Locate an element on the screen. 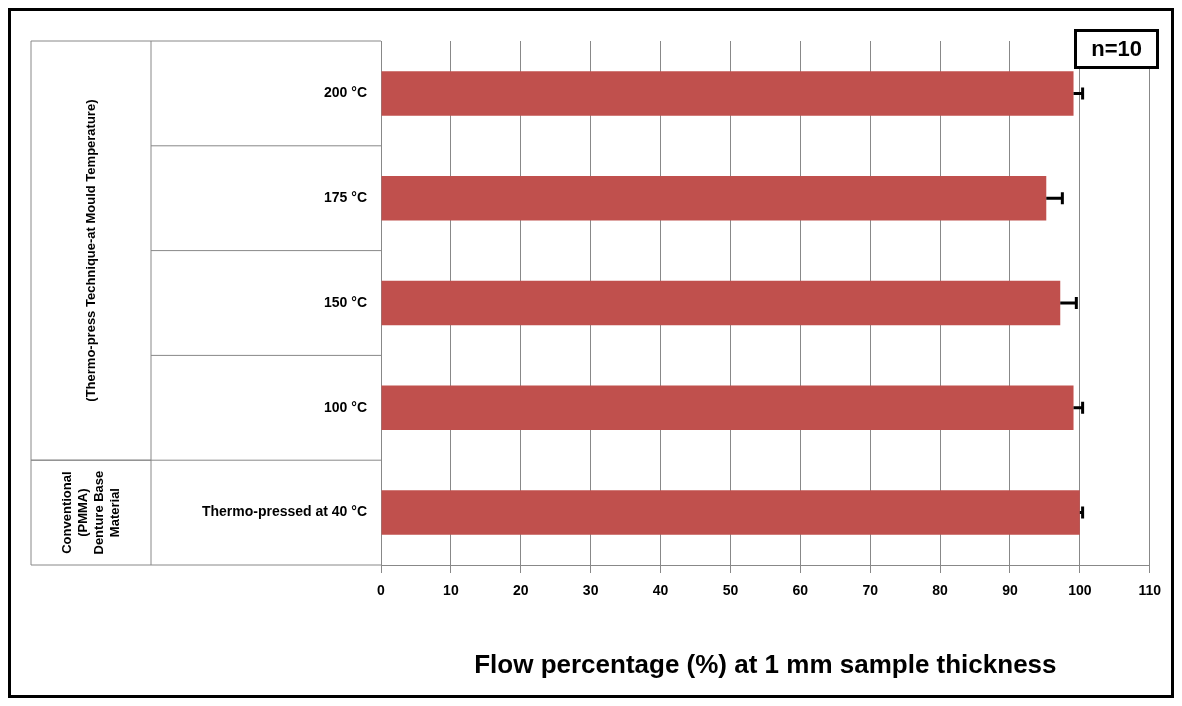  annotation: n=10 is located at coordinates (1116, 49).